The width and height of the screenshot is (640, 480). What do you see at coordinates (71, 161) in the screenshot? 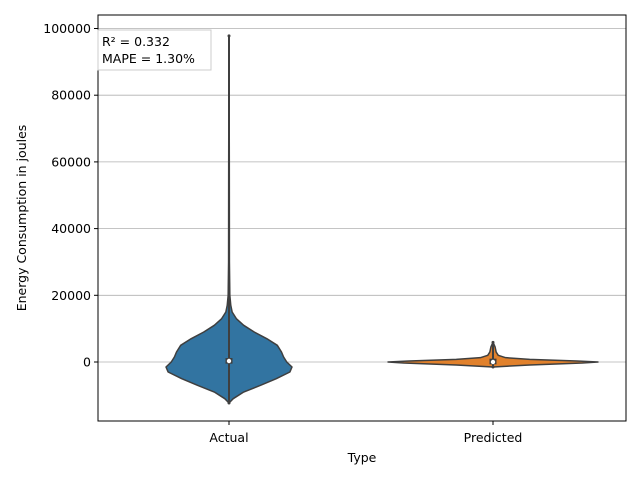
I see `y-tick-label: 60000` at bounding box center [71, 161].